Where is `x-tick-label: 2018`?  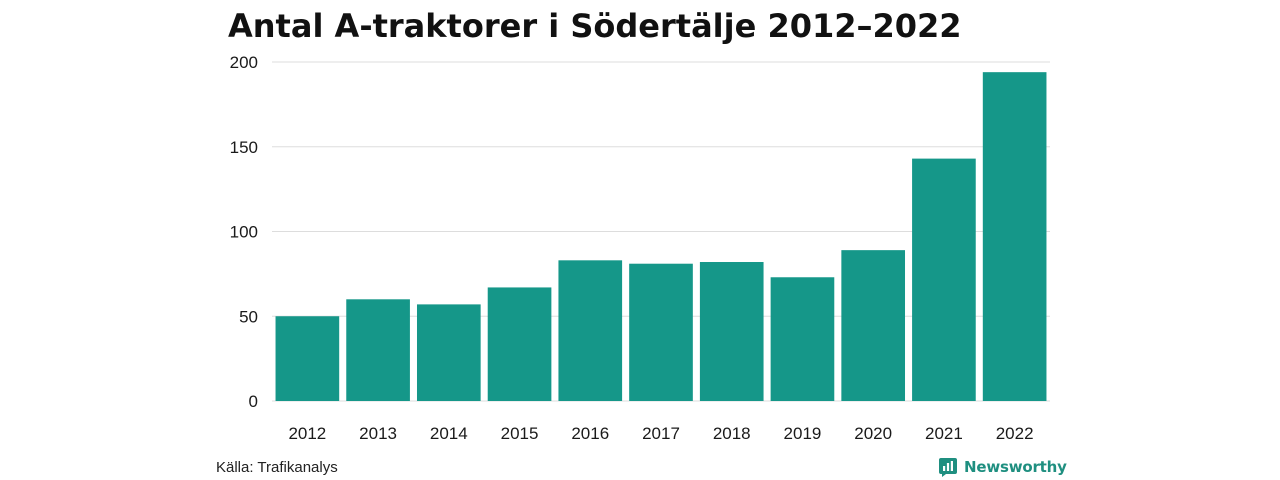
x-tick-label: 2018 is located at coordinates (732, 433).